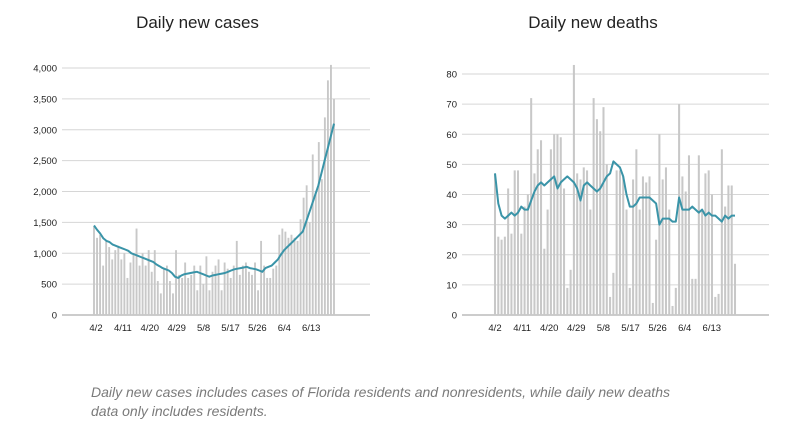 This screenshot has height=435, width=791. What do you see at coordinates (284, 328) in the screenshot?
I see `cases-x-tick-label: 6/4` at bounding box center [284, 328].